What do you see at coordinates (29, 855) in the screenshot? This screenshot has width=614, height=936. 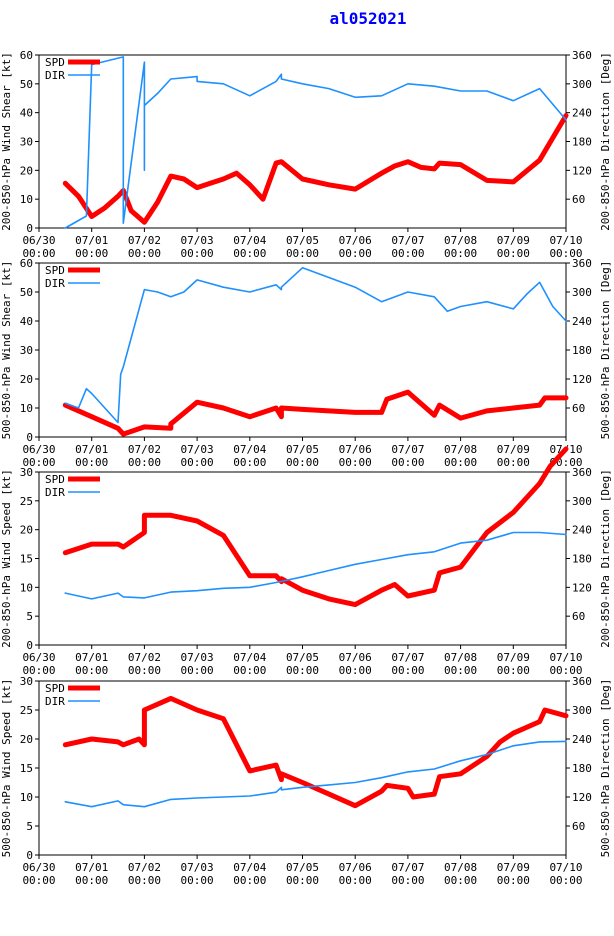 I see `left-tick-label: 0` at bounding box center [29, 855].